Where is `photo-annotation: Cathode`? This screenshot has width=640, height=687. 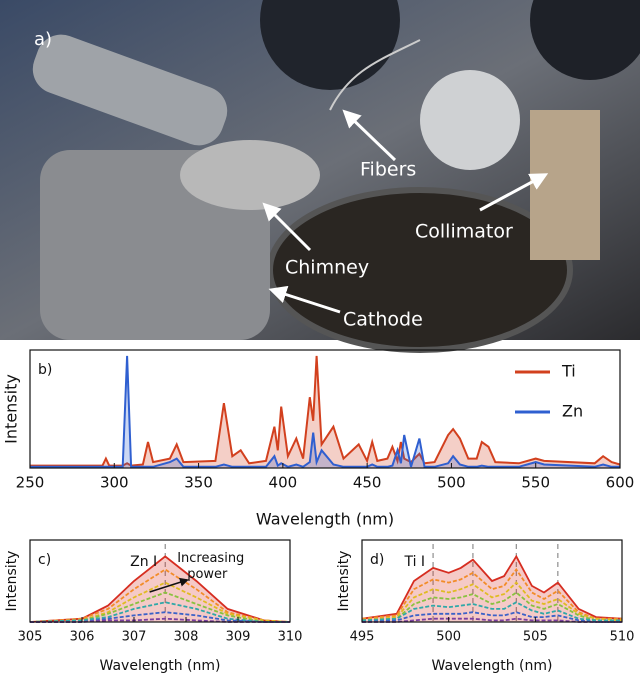
photo-annotation: Cathode is located at coordinates (383, 320).